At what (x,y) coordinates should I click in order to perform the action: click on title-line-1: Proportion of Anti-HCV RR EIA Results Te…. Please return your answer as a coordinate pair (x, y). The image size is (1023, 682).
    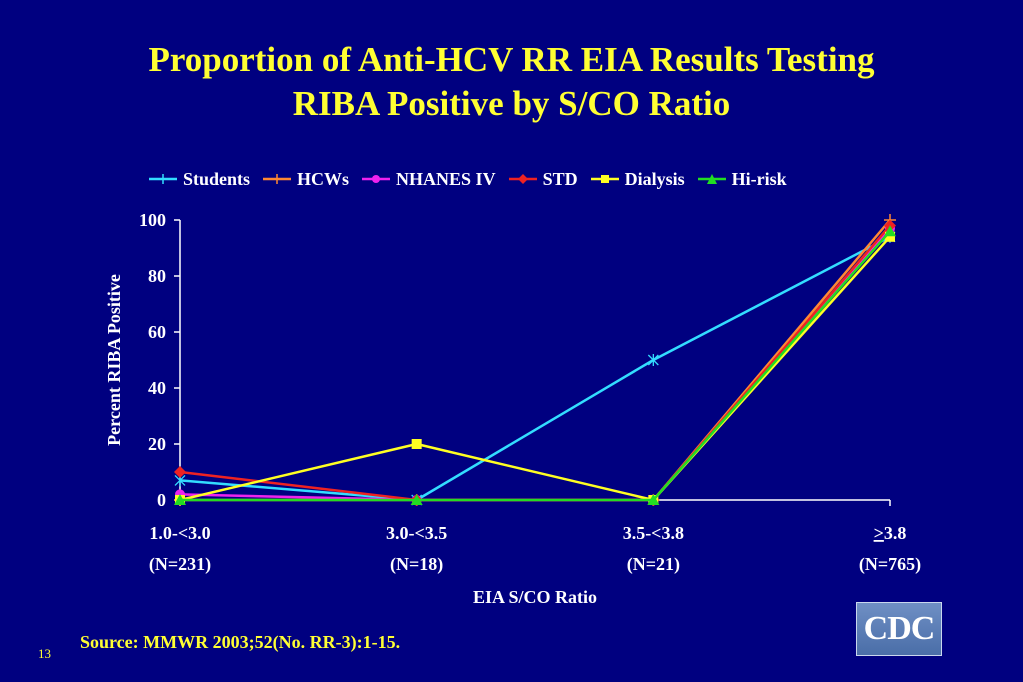
    Looking at the image, I should click on (511, 59).